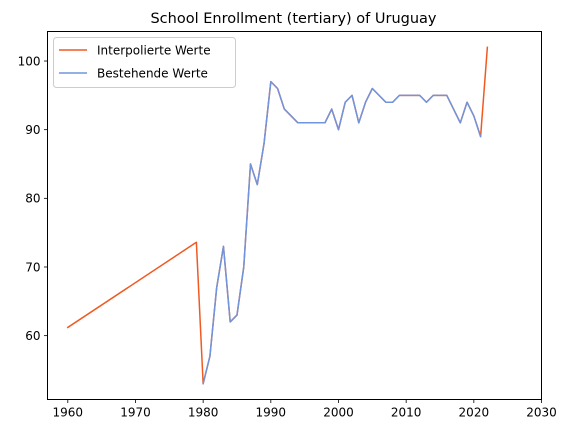  Describe the element at coordinates (541, 413) in the screenshot. I see `x-tick-label-2030: 2030` at that location.